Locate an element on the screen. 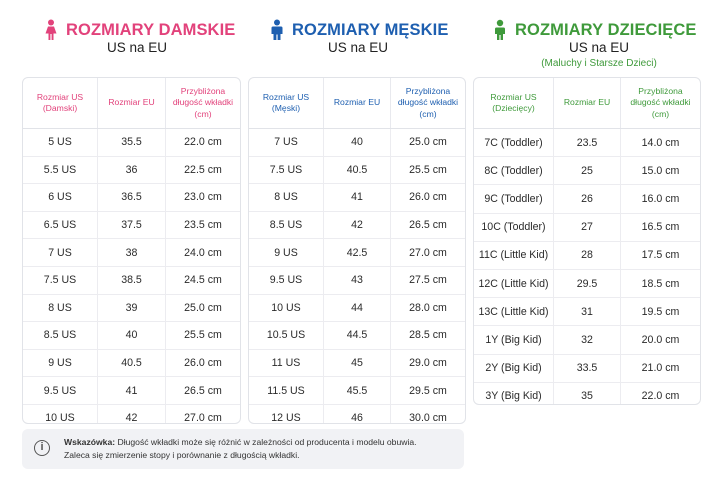 This screenshot has height=480, width=720. table-row: 11C (Little Kid) 28 17.5 cm is located at coordinates (587, 255).